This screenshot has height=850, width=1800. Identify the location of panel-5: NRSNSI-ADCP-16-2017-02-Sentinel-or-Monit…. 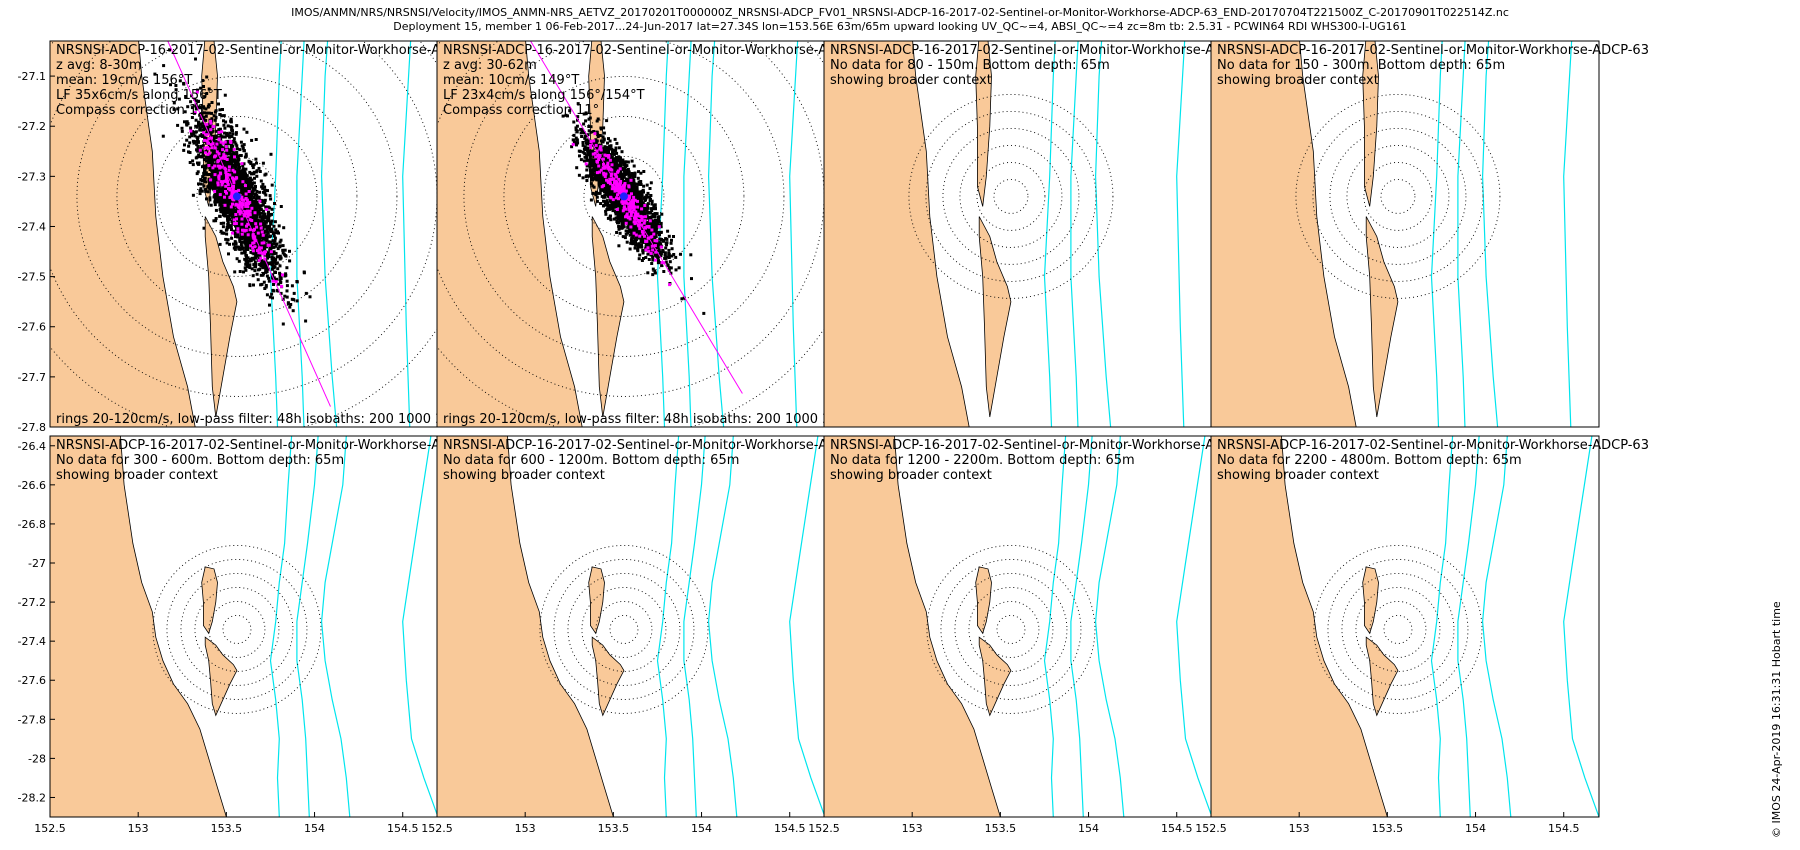
(253, 635).